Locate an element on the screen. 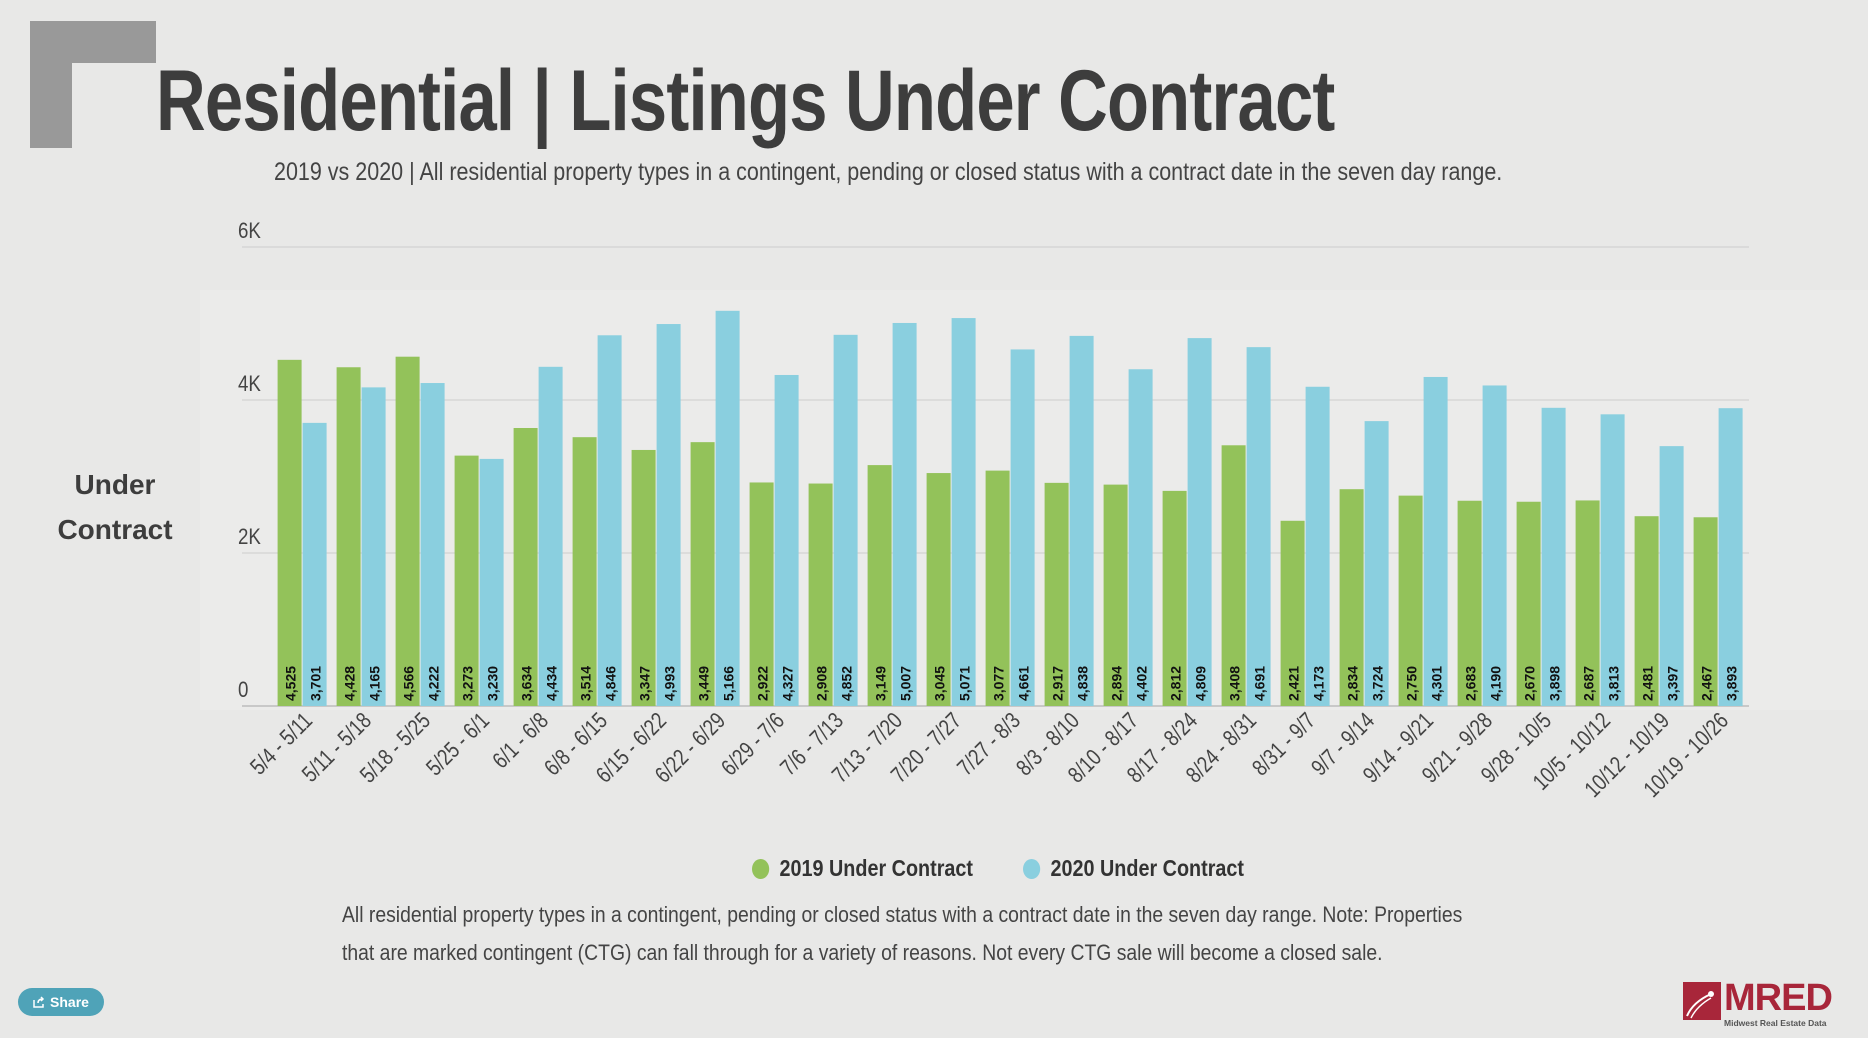 The image size is (1868, 1038). legend-item-2020: 2020 Under Contract is located at coordinates (1133, 868).